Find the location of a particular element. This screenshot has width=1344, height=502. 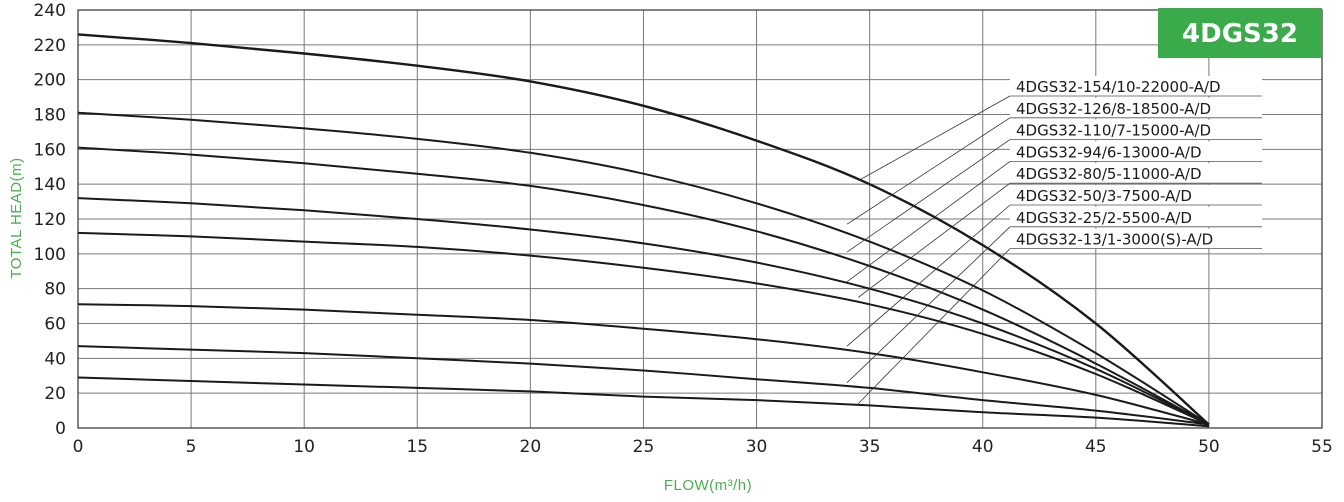

y-axis-ticks: 0 20 40 60 80 100 120 140 160 180 200 220 240 is located at coordinates (50, 220).